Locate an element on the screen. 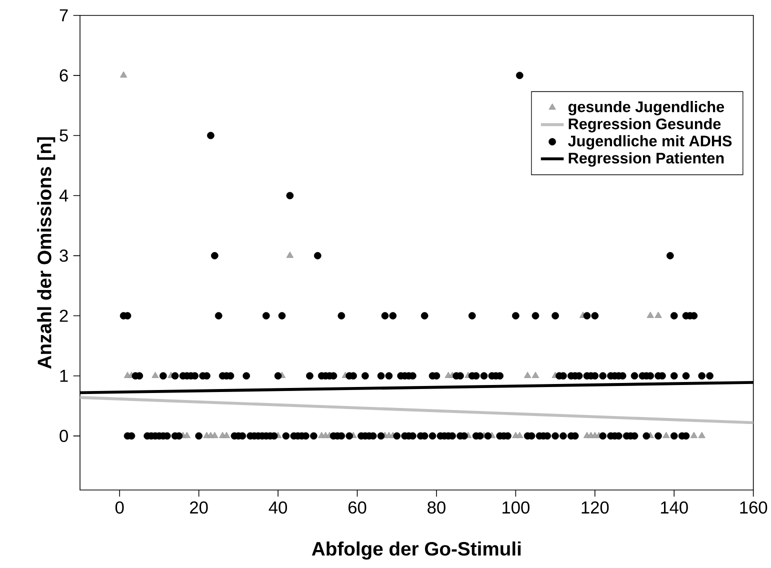 Image resolution: width=771 pixels, height=568 pixels. y-tick-label: 4 is located at coordinates (63, 196).